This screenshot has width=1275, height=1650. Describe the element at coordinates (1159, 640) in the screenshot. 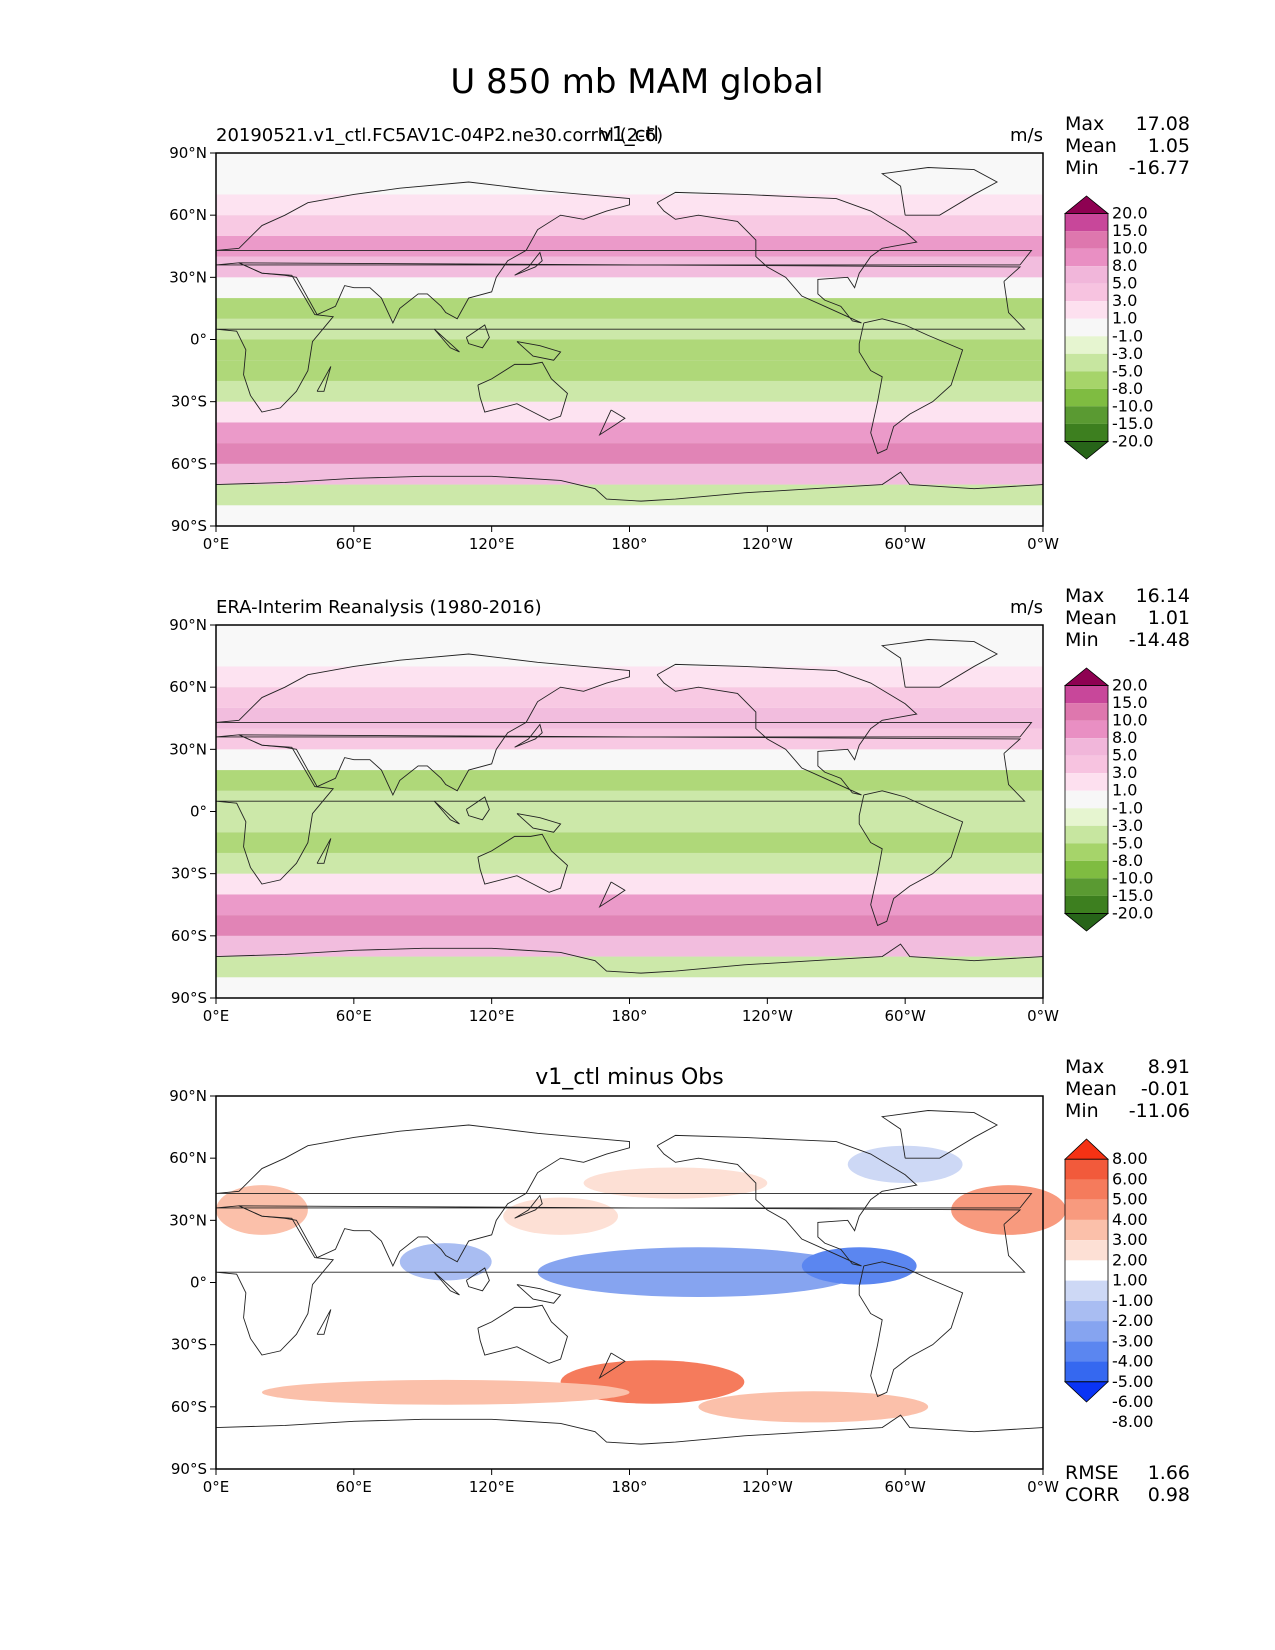

I see `stat-value: -14.48` at that location.